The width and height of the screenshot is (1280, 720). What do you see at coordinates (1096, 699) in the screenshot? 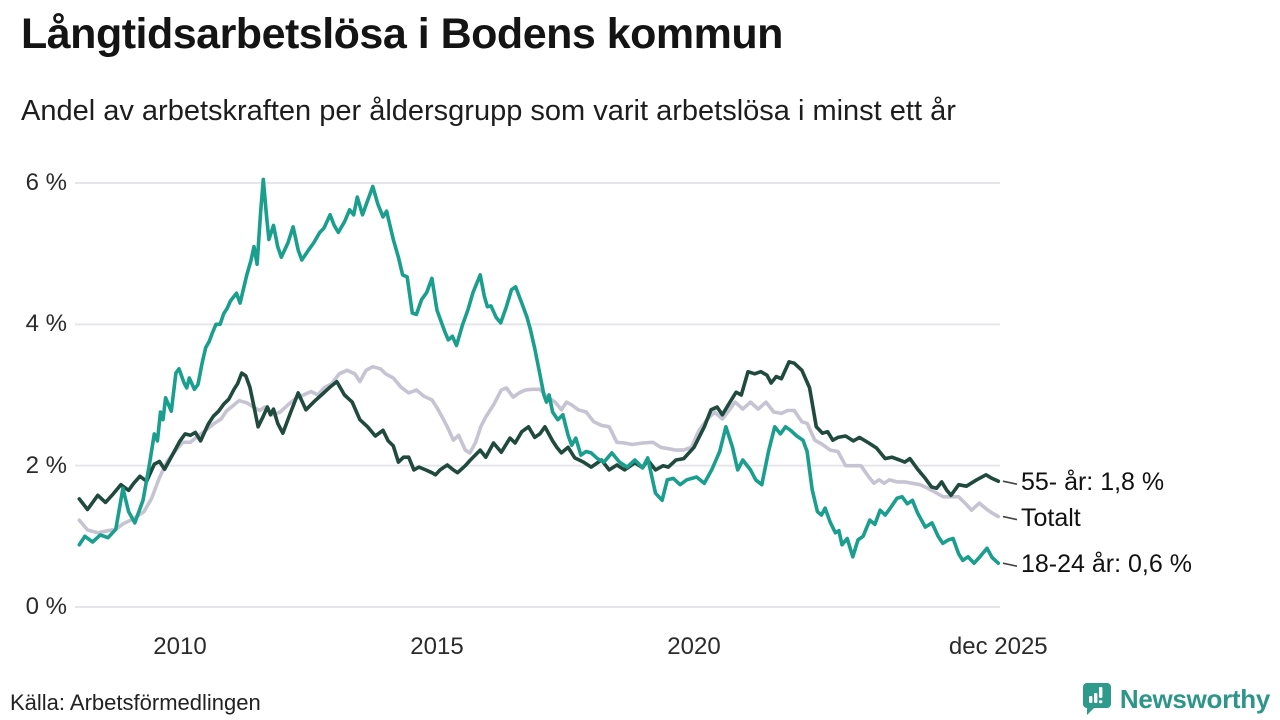
I see `newsworthy-bubble-icon` at bounding box center [1096, 699].